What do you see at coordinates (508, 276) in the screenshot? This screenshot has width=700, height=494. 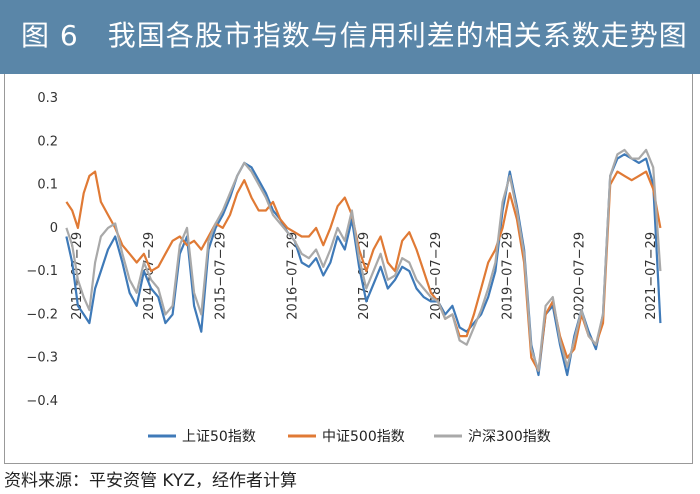 I see `x-tick-label: 2019−07−29` at bounding box center [508, 276].